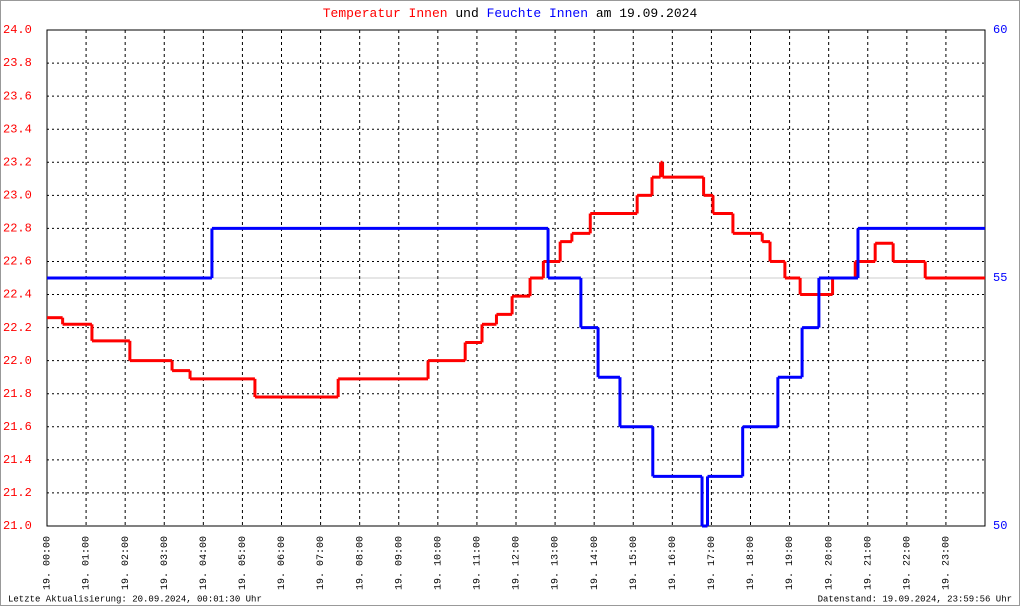 The height and width of the screenshot is (606, 1020). What do you see at coordinates (321, 563) in the screenshot?
I see `x-tick-label: 19. 07:00` at bounding box center [321, 563].